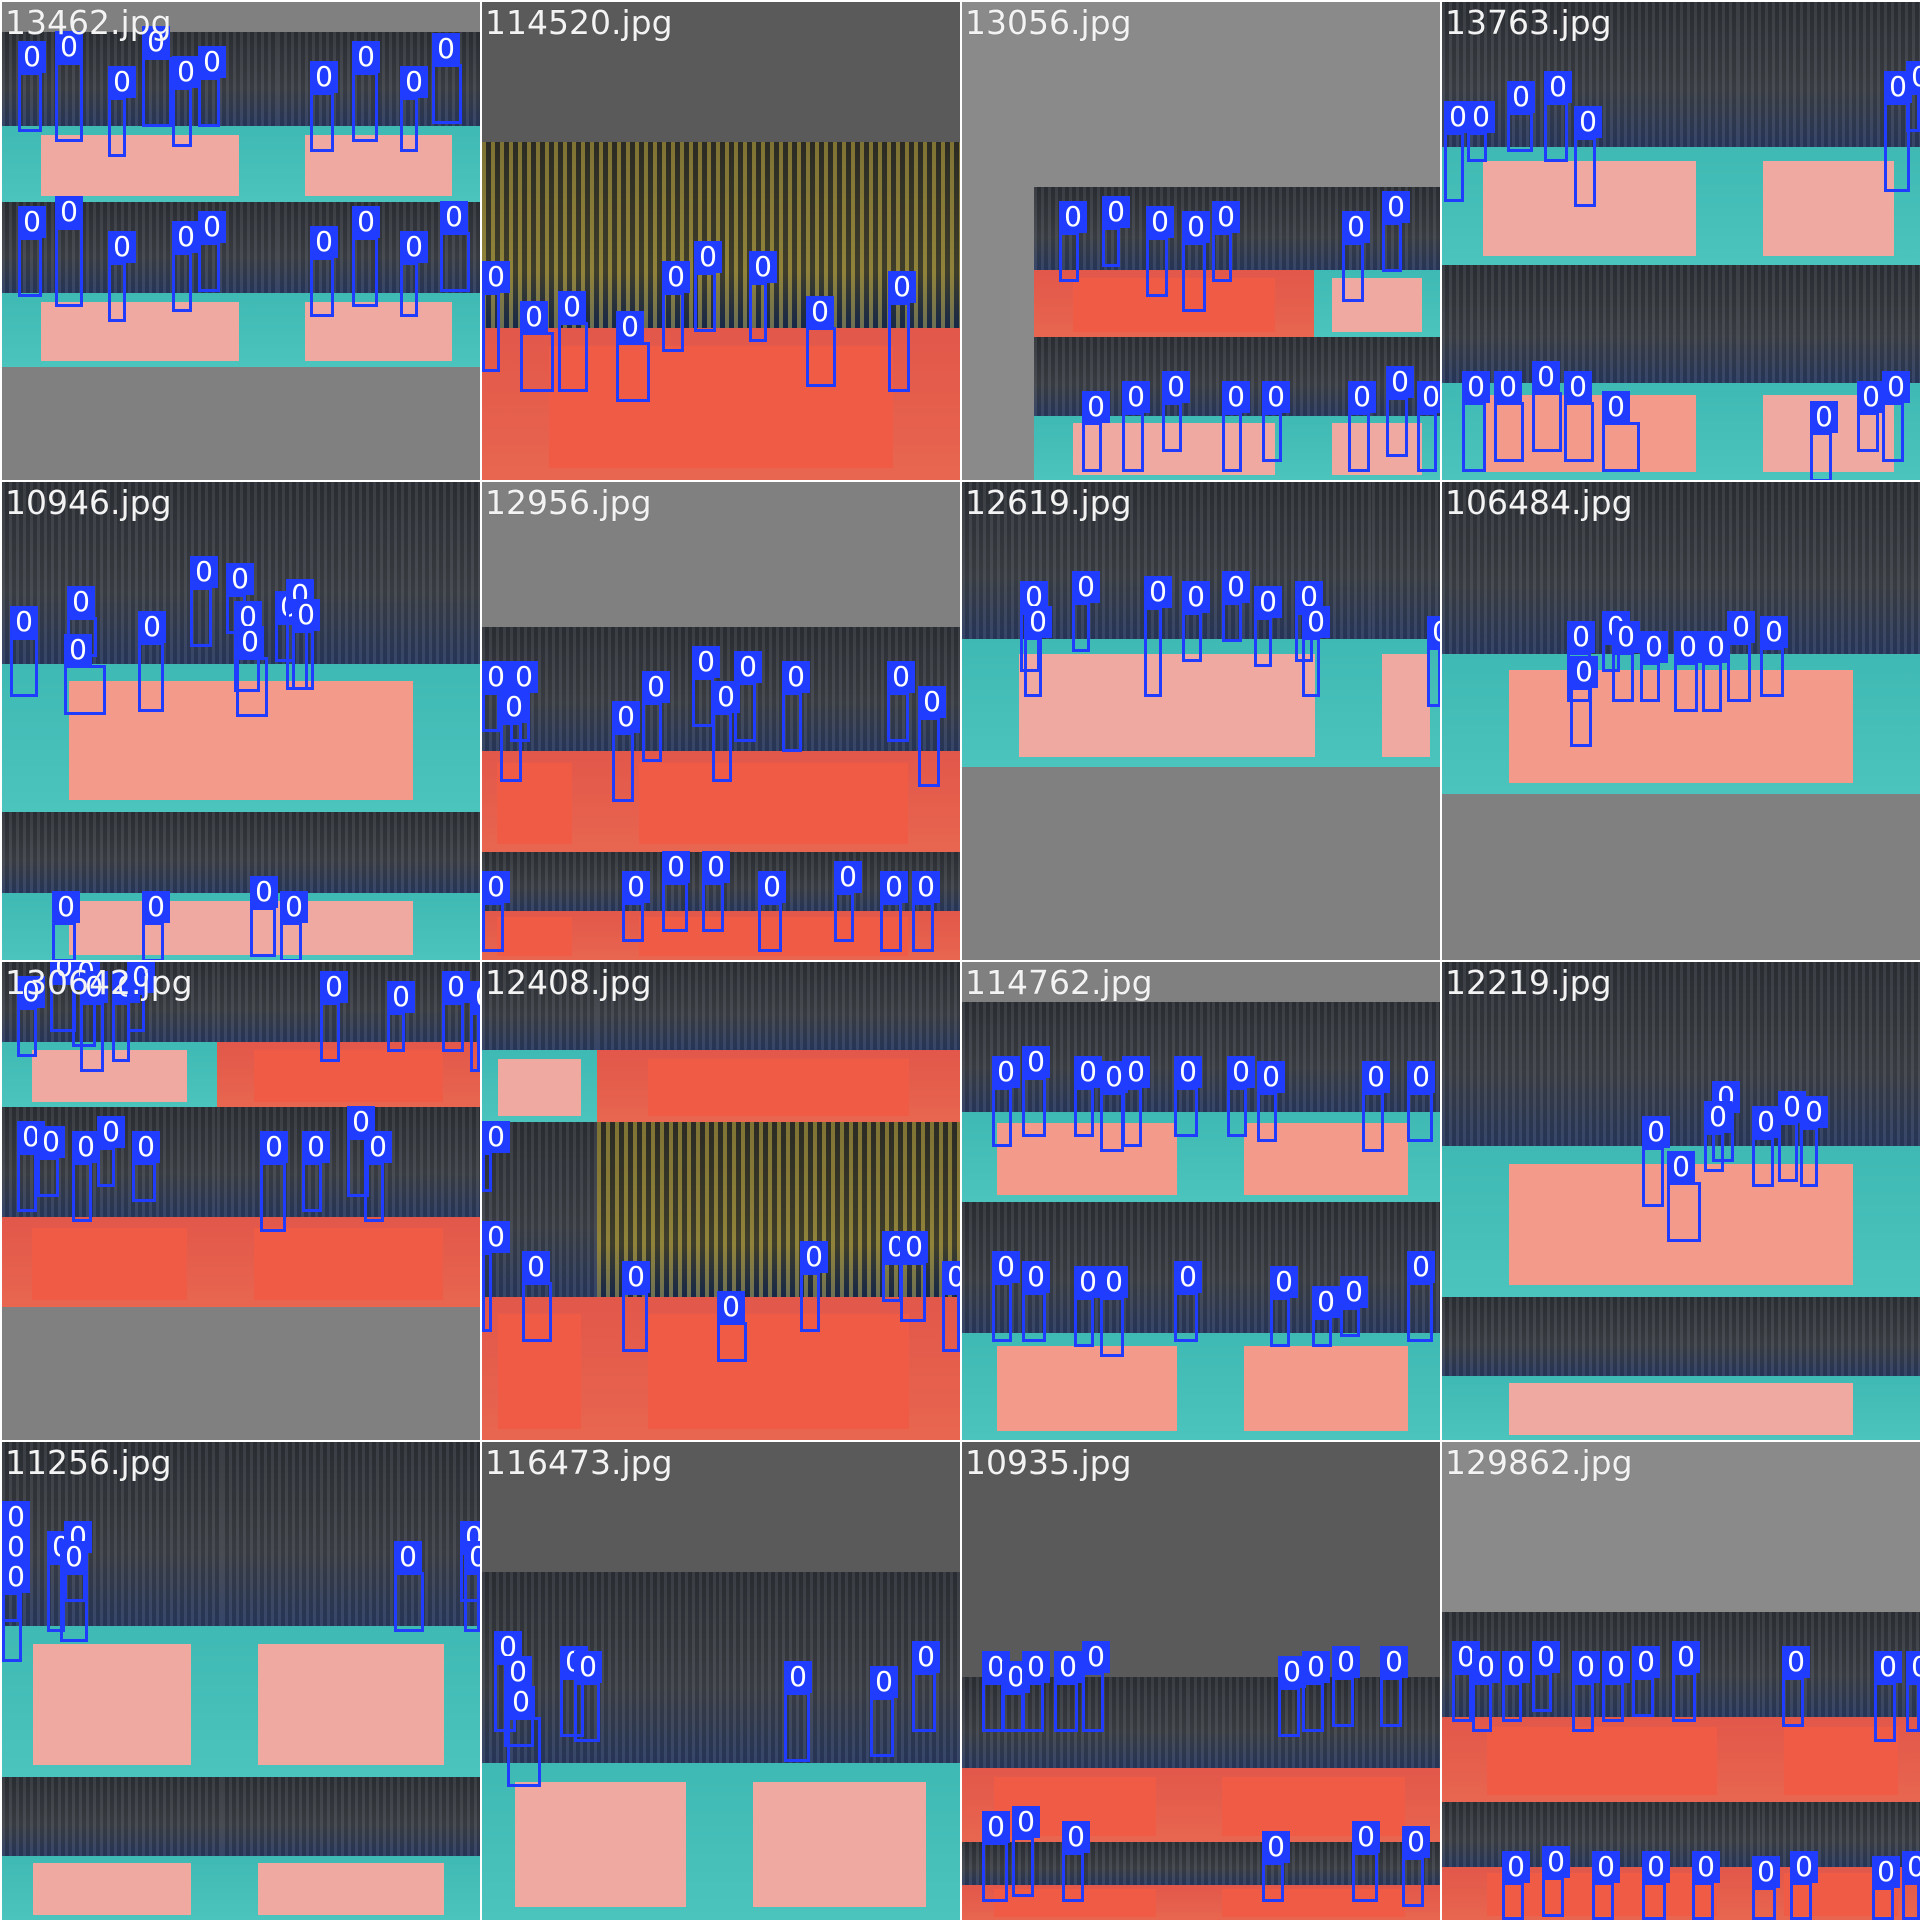 The width and height of the screenshot is (1920, 1920). I want to click on image-filename-label: 114520.jpg, so click(579, 22).